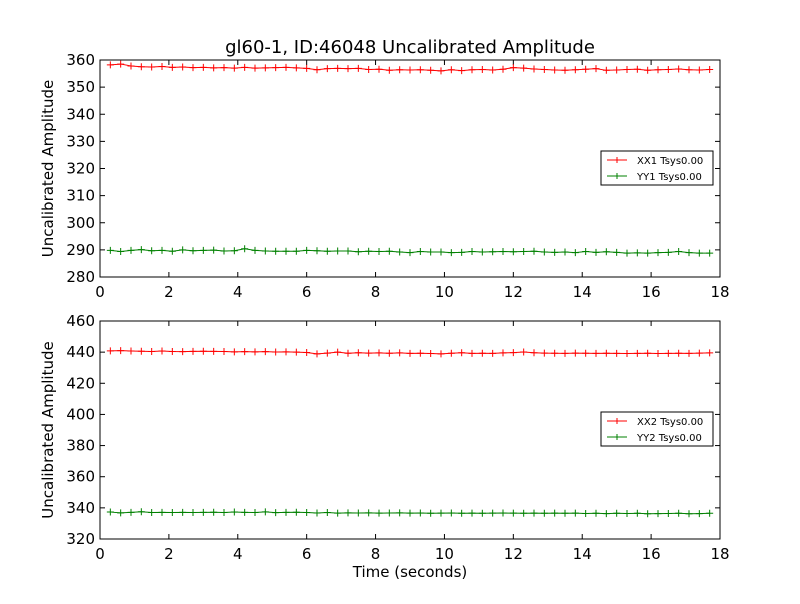  What do you see at coordinates (617, 437) in the screenshot?
I see `legend-marker` at bounding box center [617, 437].